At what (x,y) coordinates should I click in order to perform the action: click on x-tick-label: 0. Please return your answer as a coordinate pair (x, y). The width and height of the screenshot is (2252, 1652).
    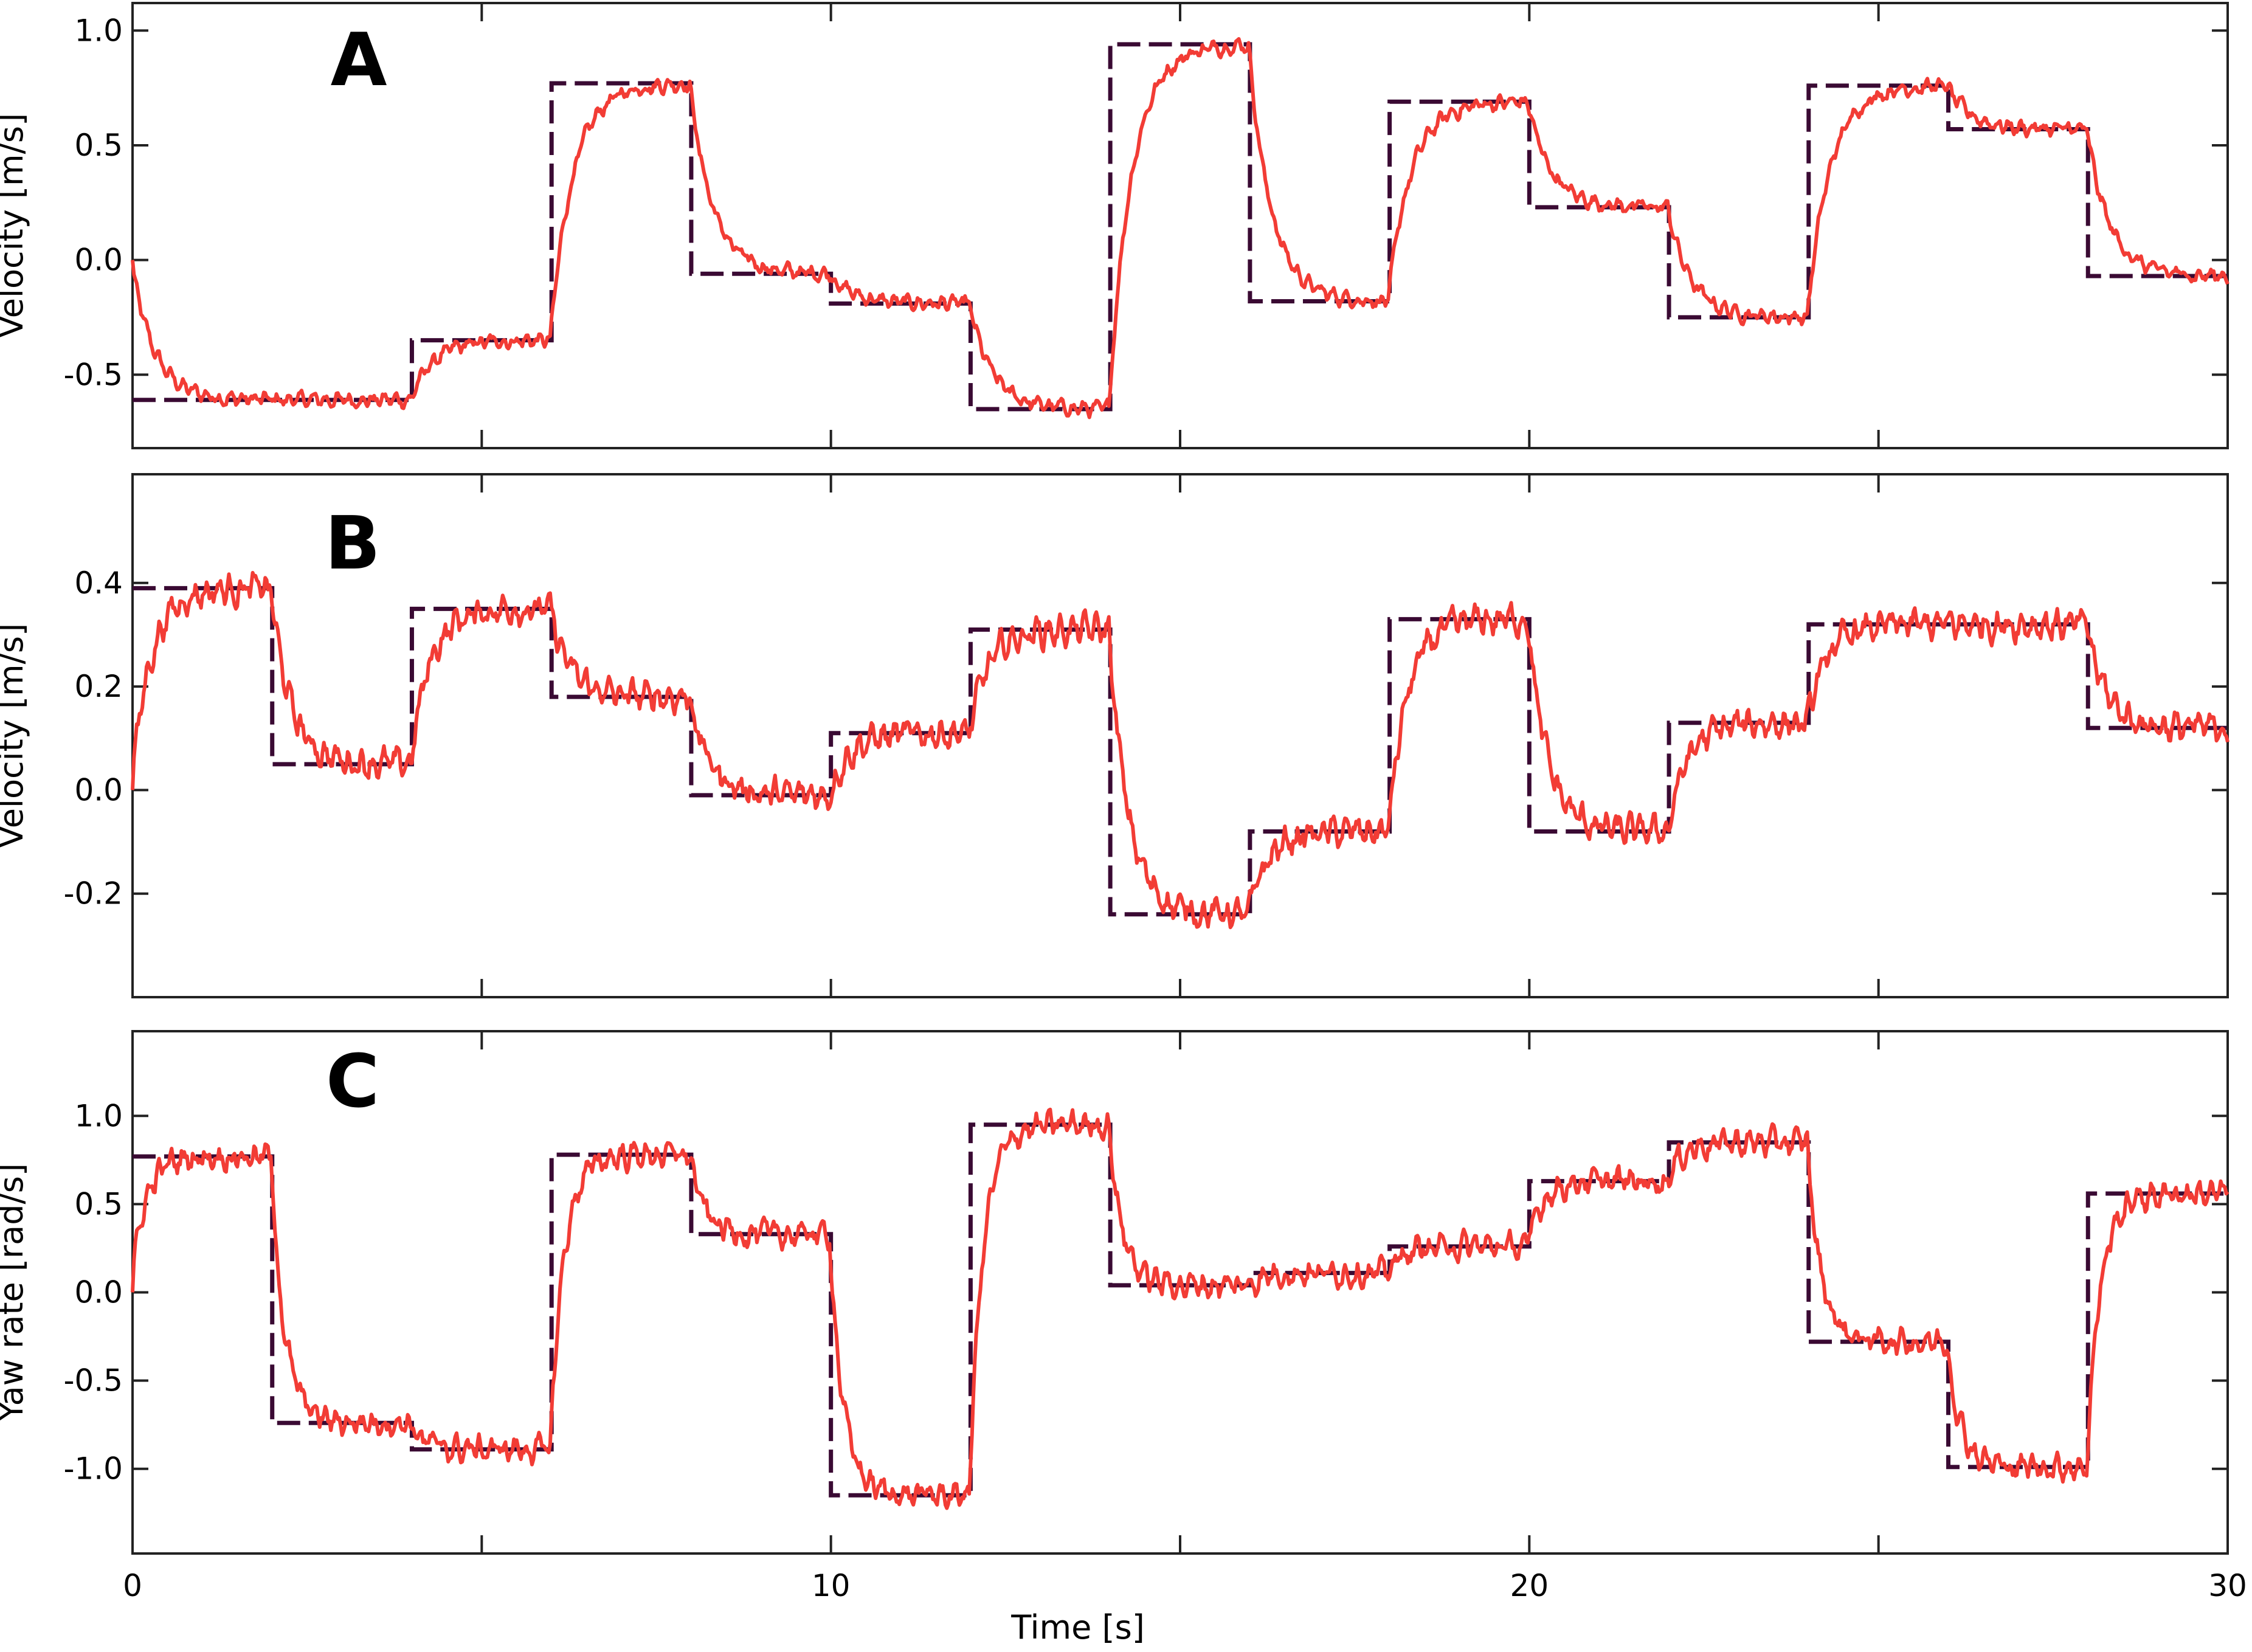
    Looking at the image, I should click on (132, 1585).